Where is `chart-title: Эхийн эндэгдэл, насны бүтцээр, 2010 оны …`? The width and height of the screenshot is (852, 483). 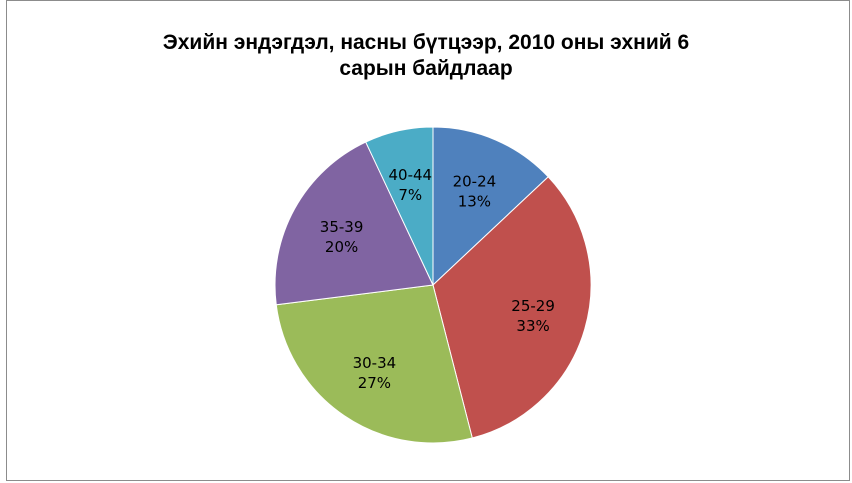 chart-title: Эхийн эндэгдэл, насны бүтцээр, 2010 оны … is located at coordinates (426, 56).